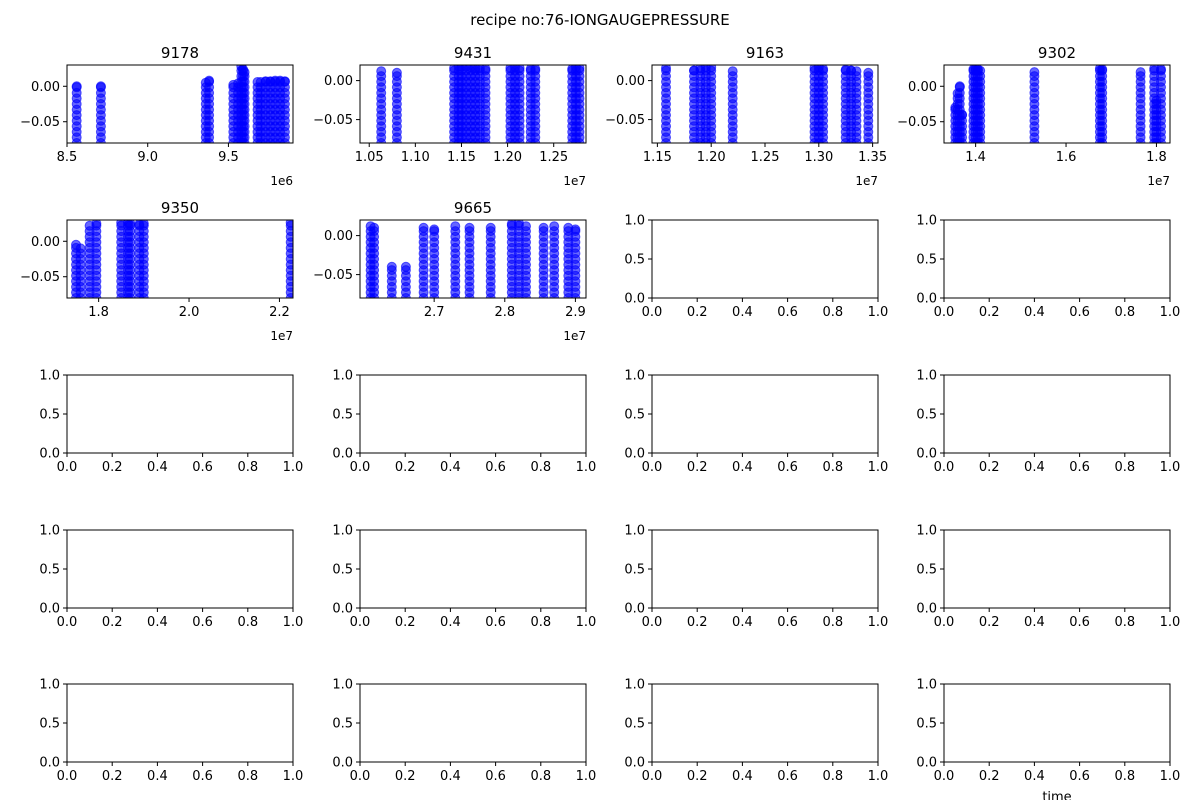 The width and height of the screenshot is (1200, 800). I want to click on subplot-18: 0.0 0.2 0.4 0.6 0.8 1.0 0.0 0.5 1.0, so click(464, 731).